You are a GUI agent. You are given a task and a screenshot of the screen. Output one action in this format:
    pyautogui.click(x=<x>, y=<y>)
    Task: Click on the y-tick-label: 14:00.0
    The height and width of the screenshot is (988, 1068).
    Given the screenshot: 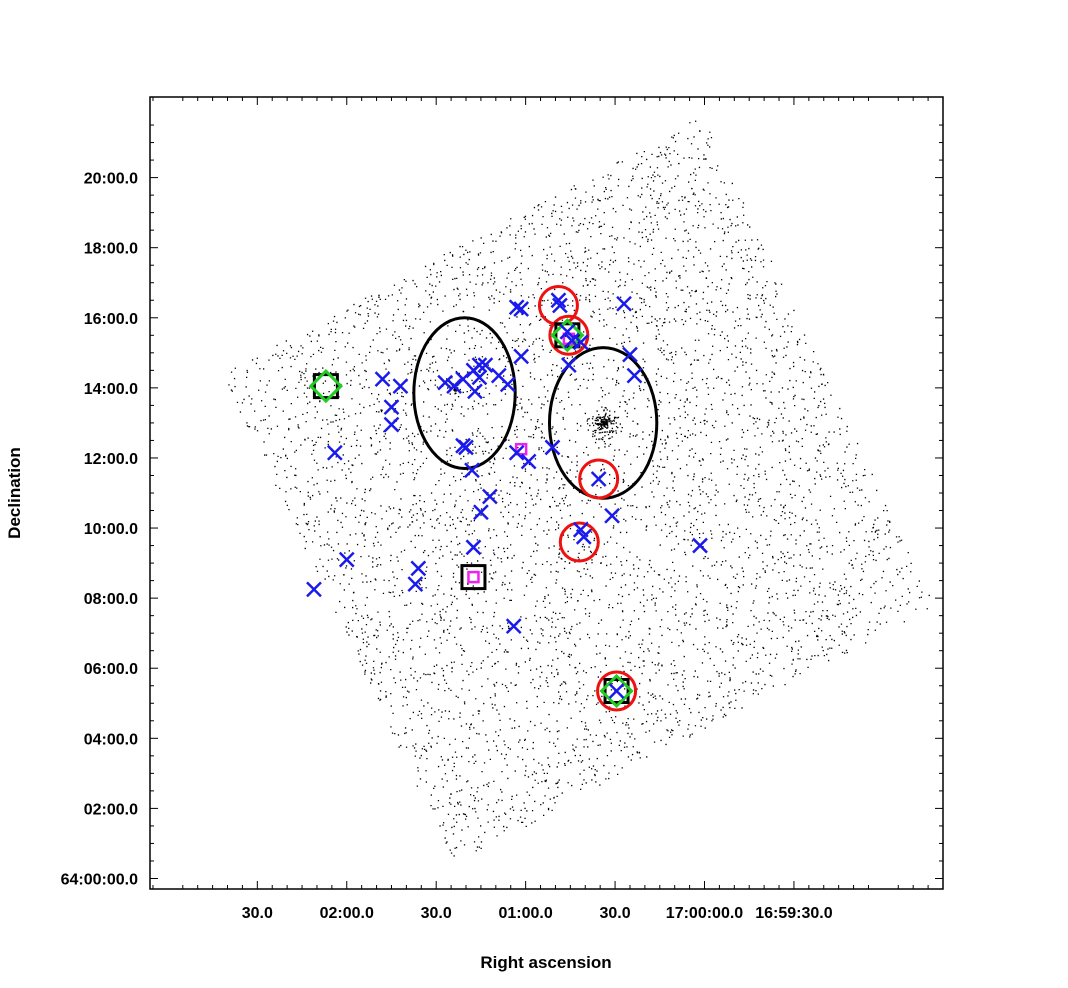 What is the action you would take?
    pyautogui.click(x=111, y=389)
    